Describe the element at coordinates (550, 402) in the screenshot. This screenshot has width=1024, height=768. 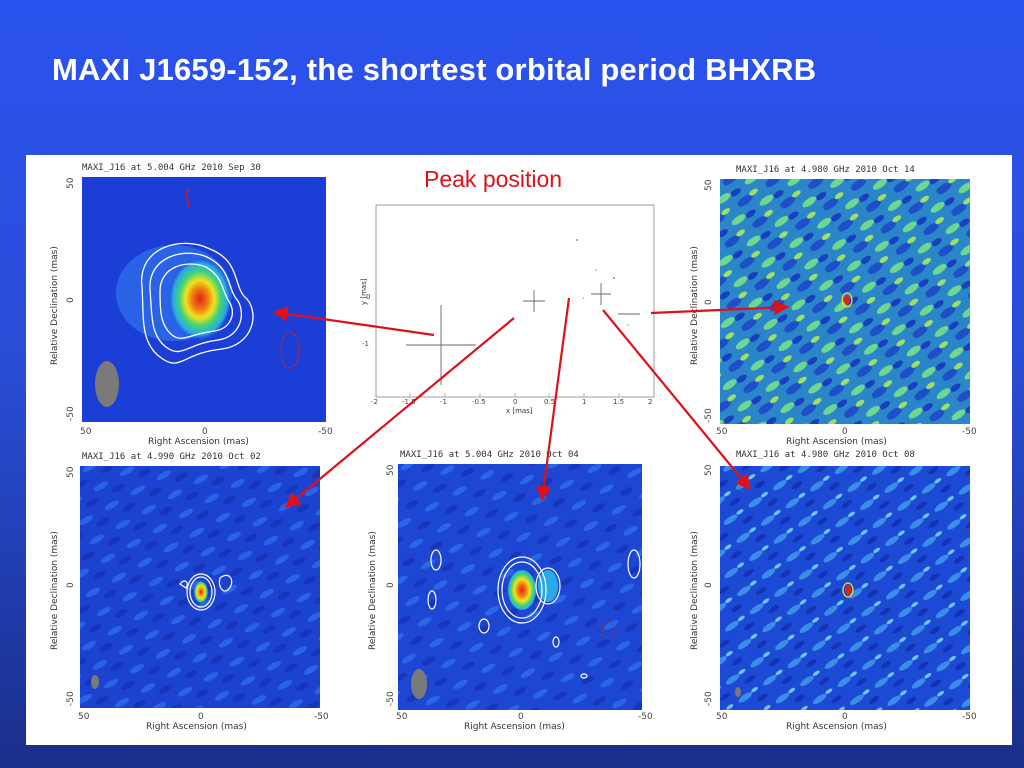
I see `peak-x-tick: 0.5` at that location.